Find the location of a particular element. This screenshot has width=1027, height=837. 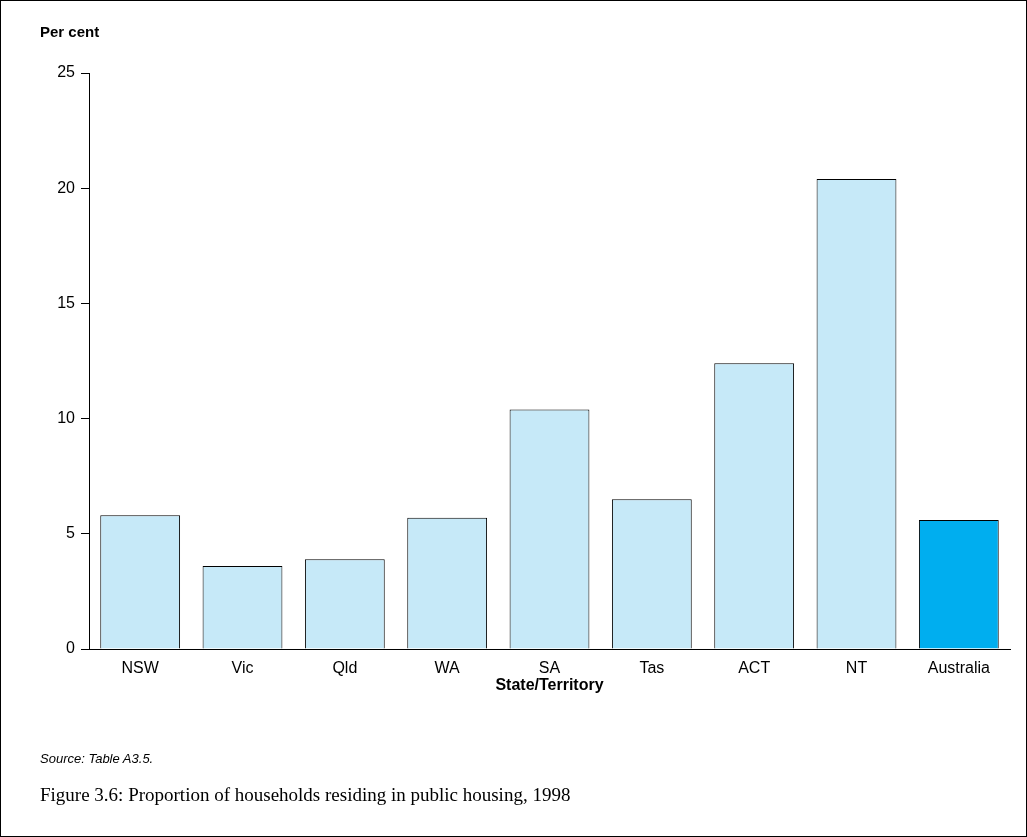

x-tick-label: Tas is located at coordinates (652, 668).